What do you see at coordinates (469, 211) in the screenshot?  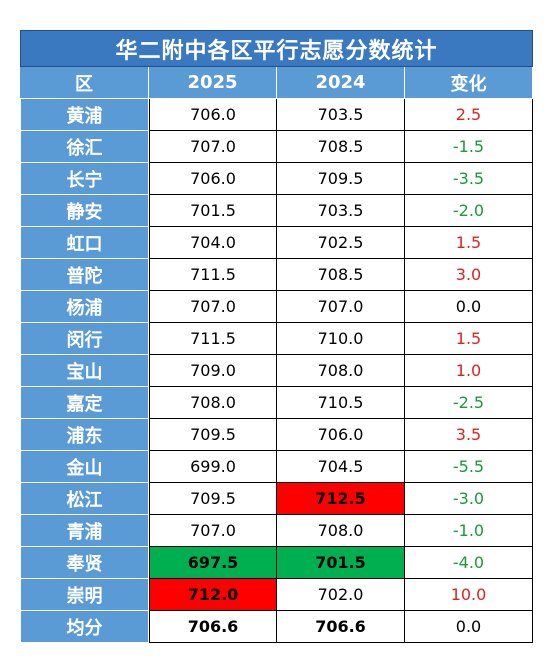 I see `change-cell: -2.0` at bounding box center [469, 211].